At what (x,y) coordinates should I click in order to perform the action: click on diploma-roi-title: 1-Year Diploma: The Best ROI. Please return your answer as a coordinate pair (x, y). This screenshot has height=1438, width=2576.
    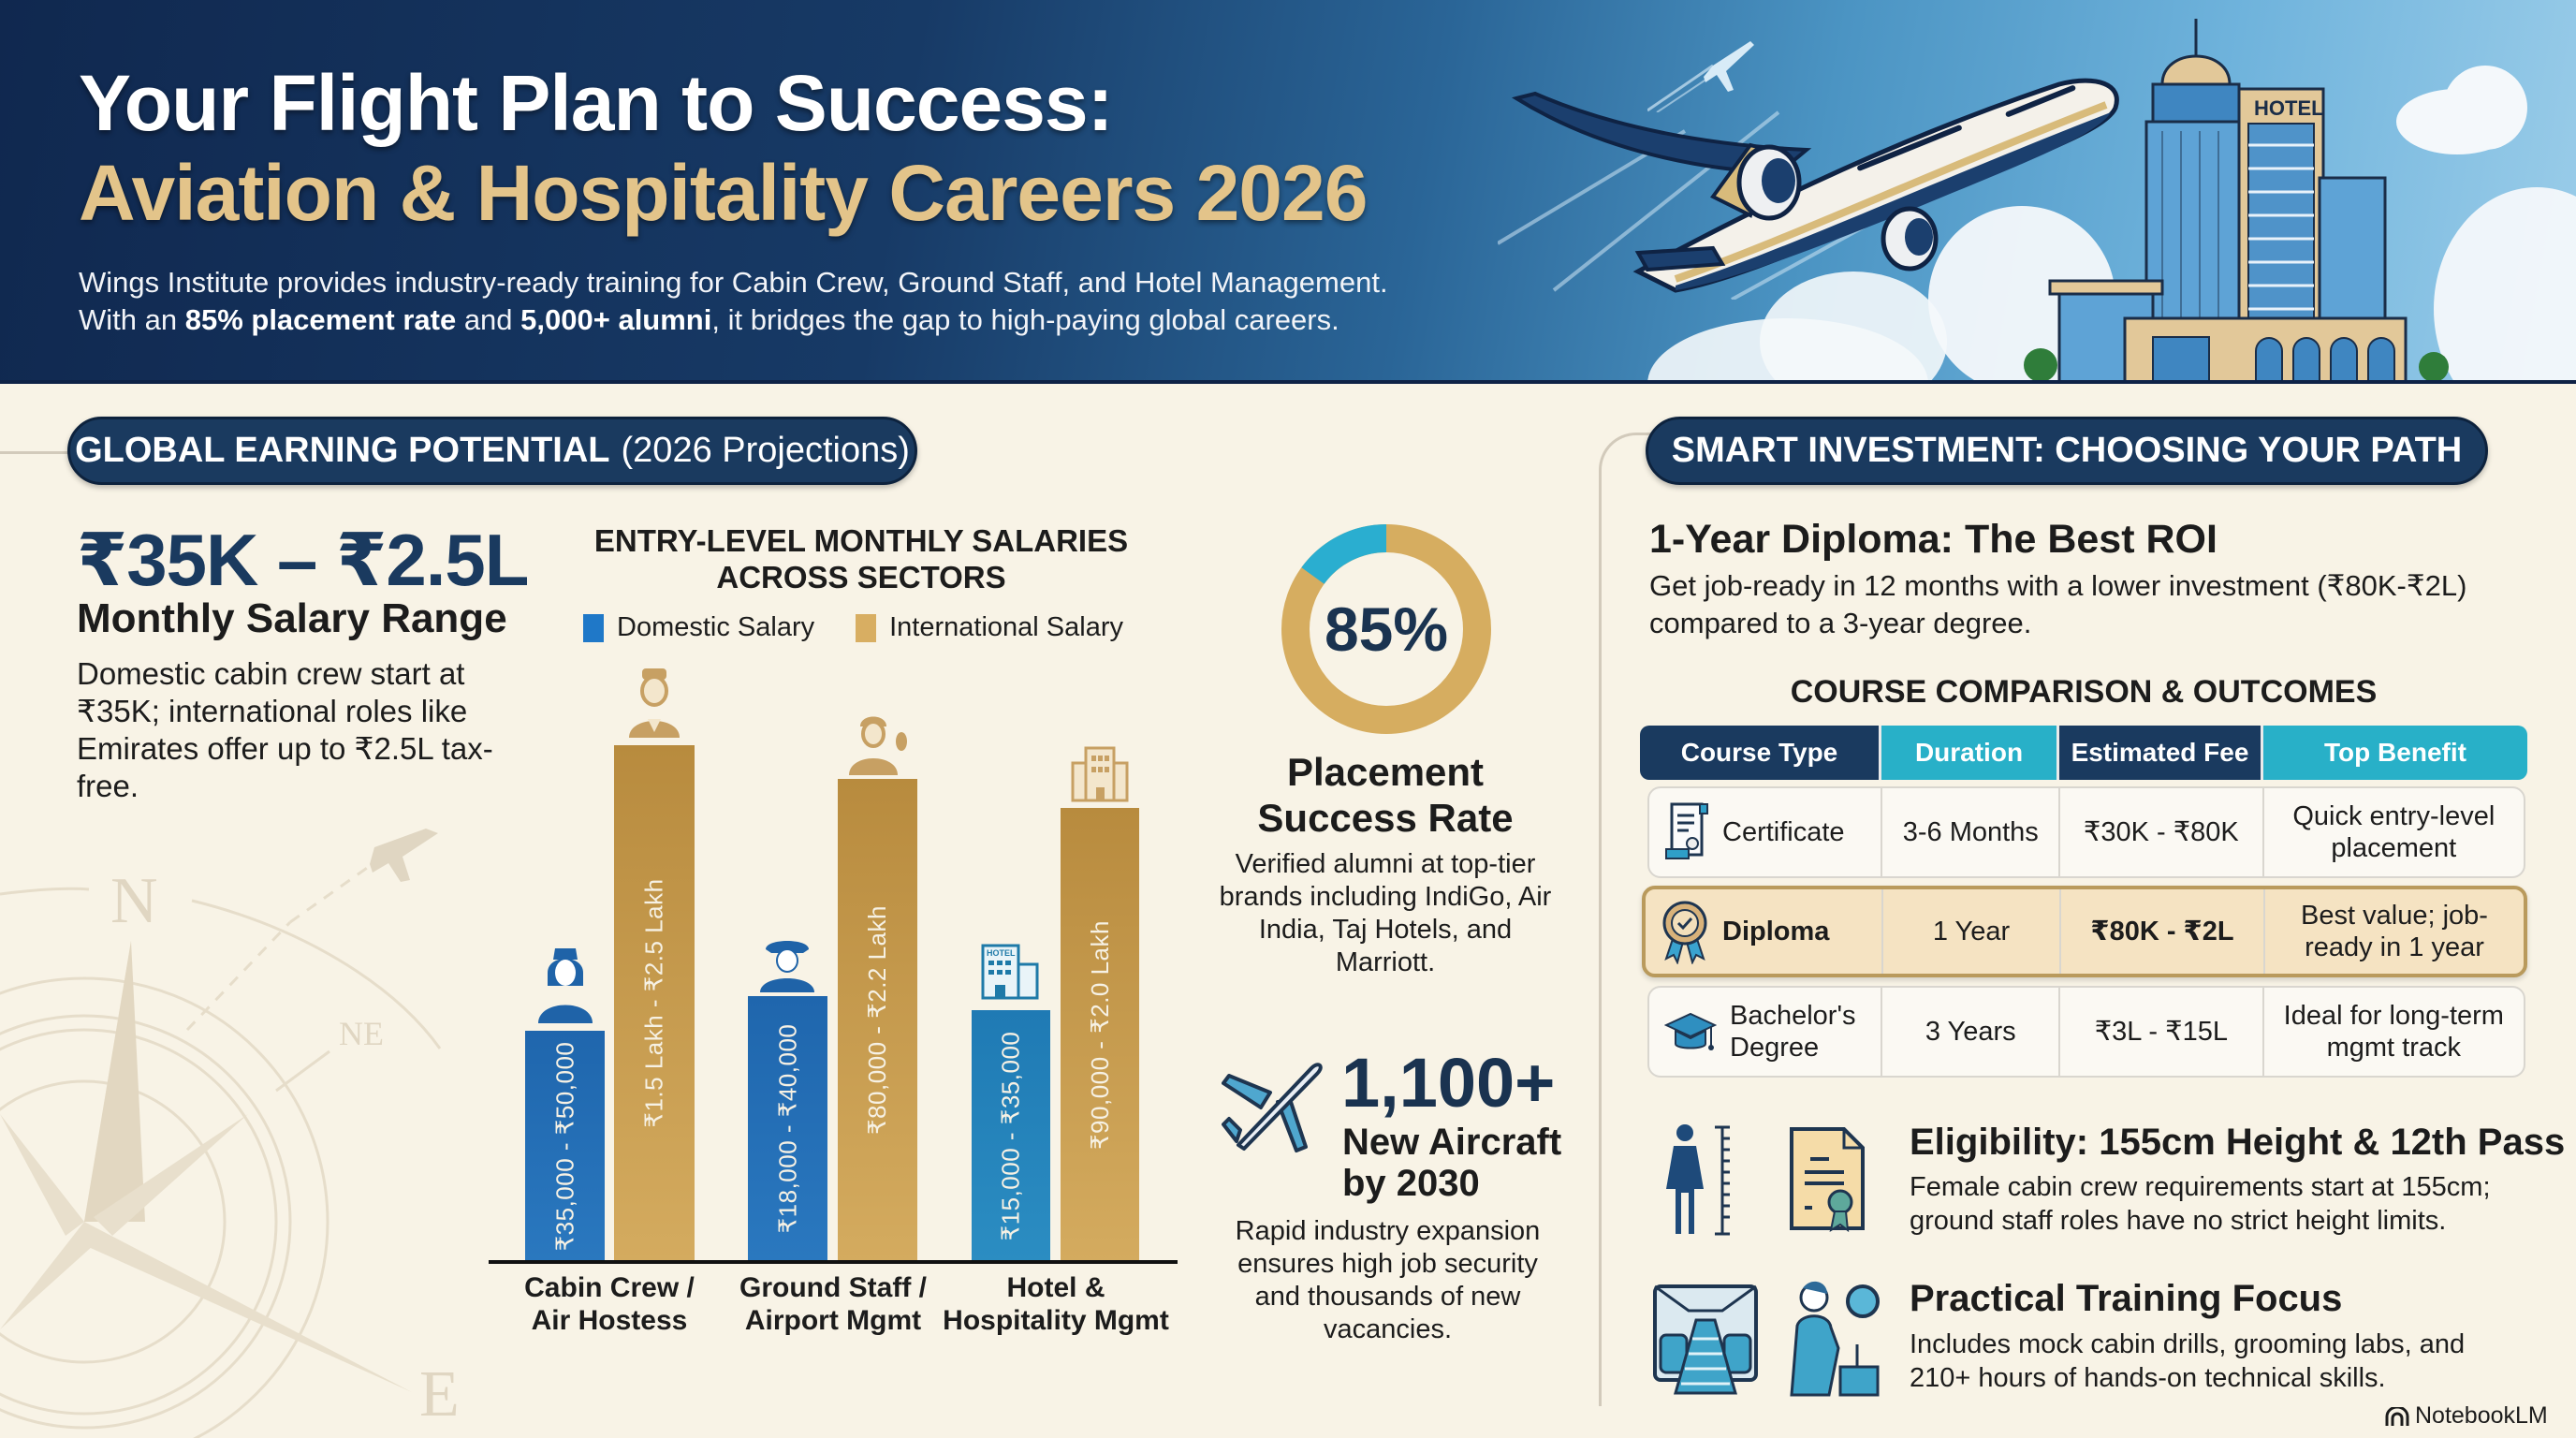
    Looking at the image, I should click on (1933, 539).